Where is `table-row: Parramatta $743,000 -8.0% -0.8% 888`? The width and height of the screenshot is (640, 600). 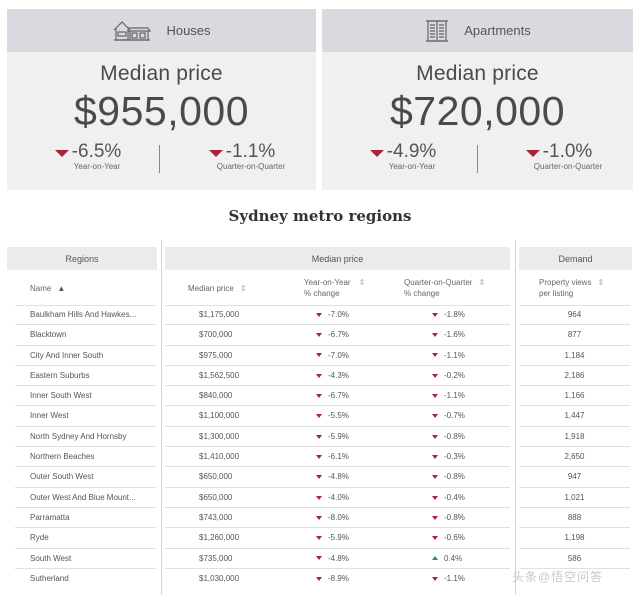
table-row: Parramatta $743,000 -8.0% -0.8% 888 is located at coordinates (320, 518).